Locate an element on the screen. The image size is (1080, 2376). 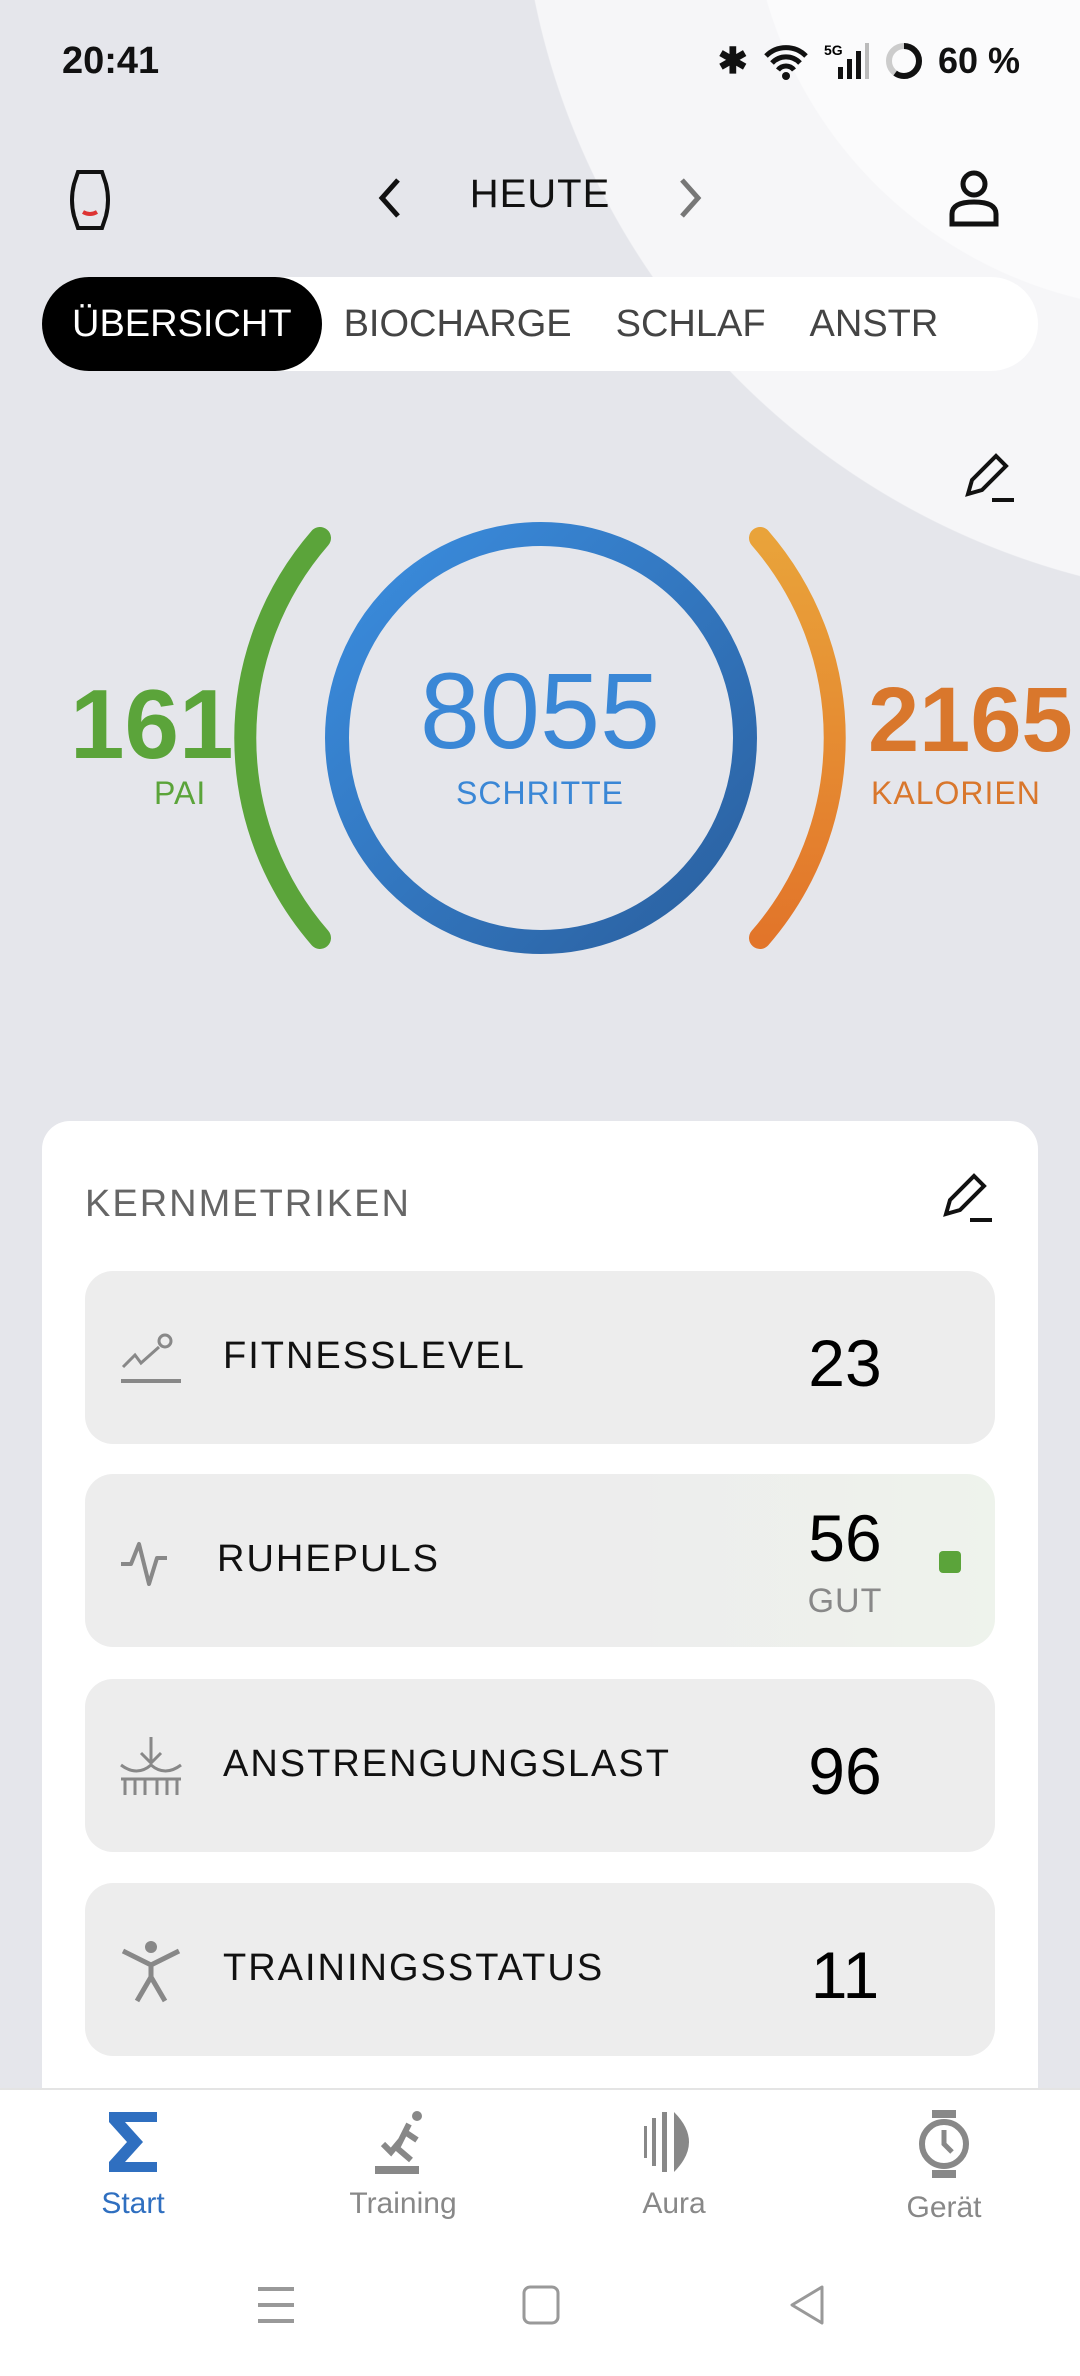
metric-label: FITNESSLEVEL is located at coordinates (374, 1356).